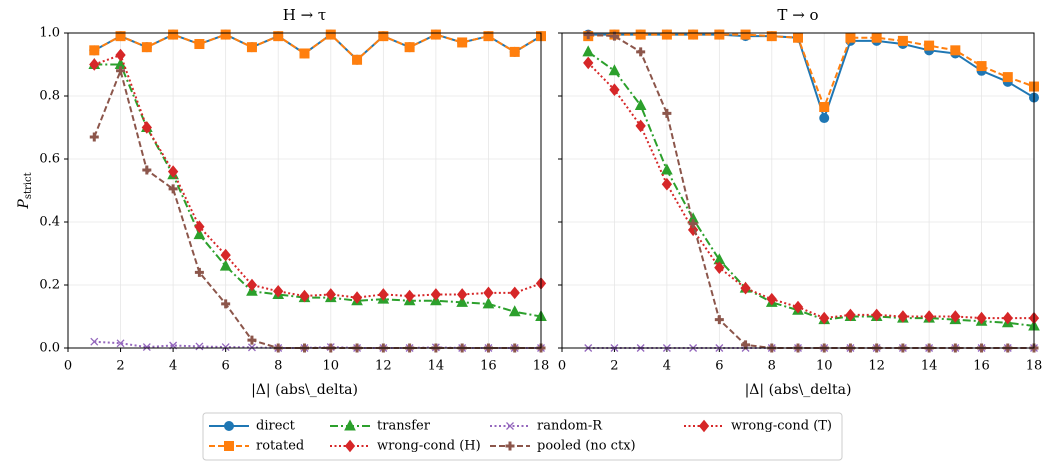 This screenshot has height=467, width=1045. What do you see at coordinates (541, 366) in the screenshot?
I see `x-tick-label: 18` at bounding box center [541, 366].